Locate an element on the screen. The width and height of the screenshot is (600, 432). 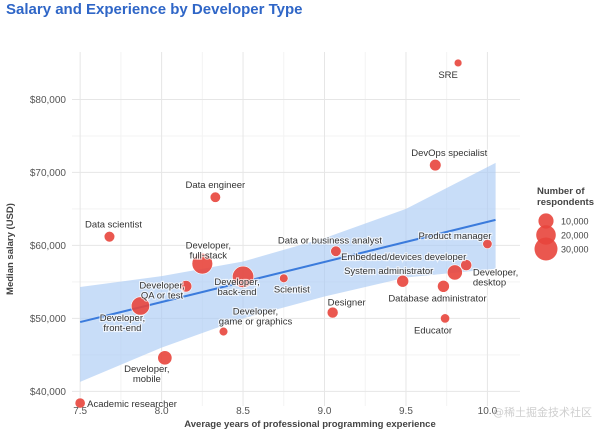
legend-title-line: respondents is located at coordinates (565, 202).